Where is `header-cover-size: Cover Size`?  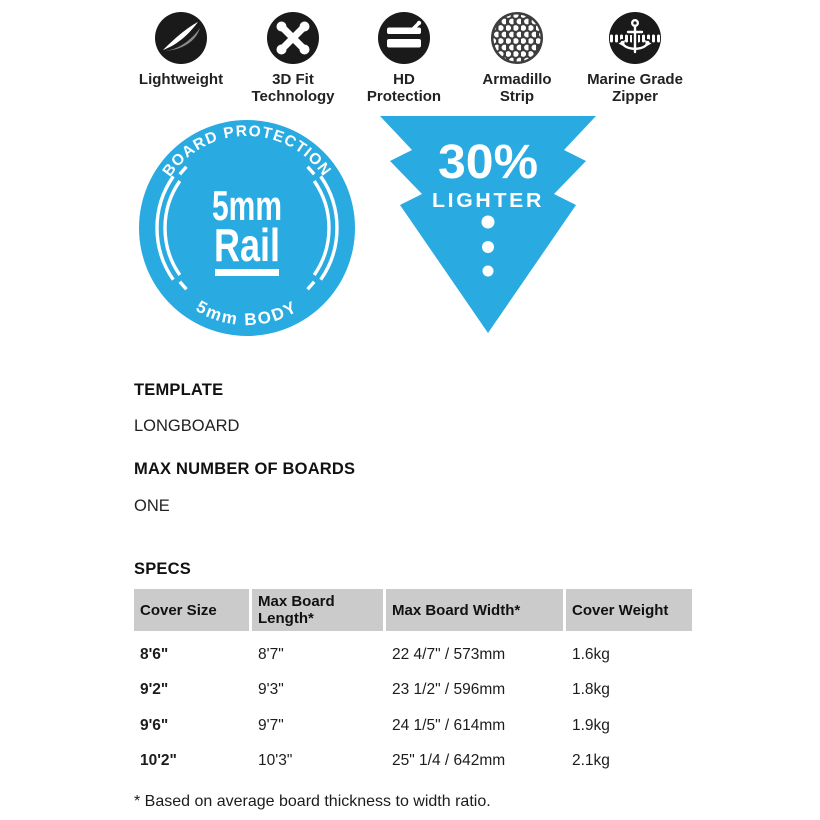 header-cover-size: Cover Size is located at coordinates (191, 610).